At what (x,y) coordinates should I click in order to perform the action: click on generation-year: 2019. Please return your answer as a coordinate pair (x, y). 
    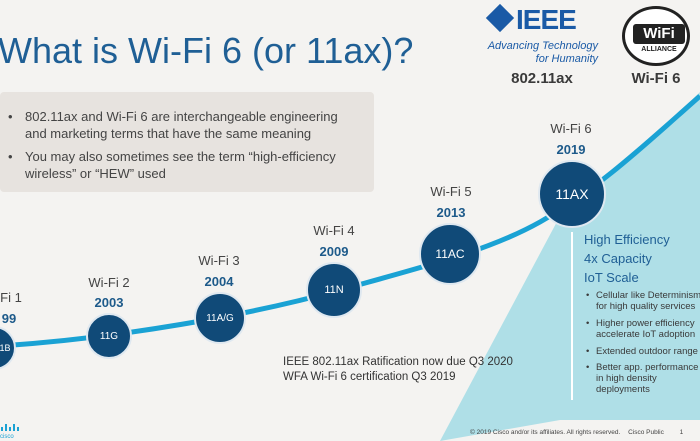
    Looking at the image, I should click on (571, 149).